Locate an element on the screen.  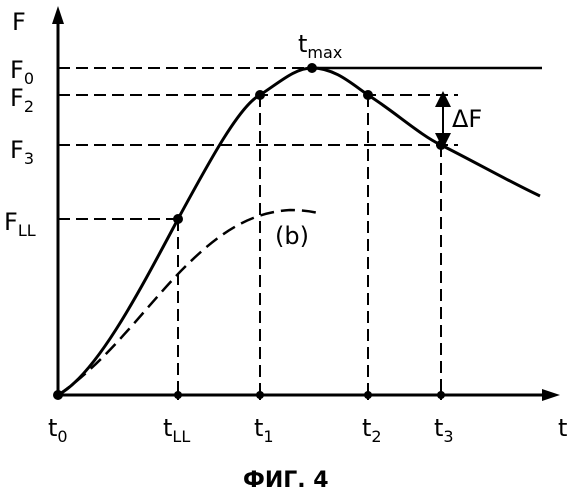
axis-point-t3 is located at coordinates (441, 395).